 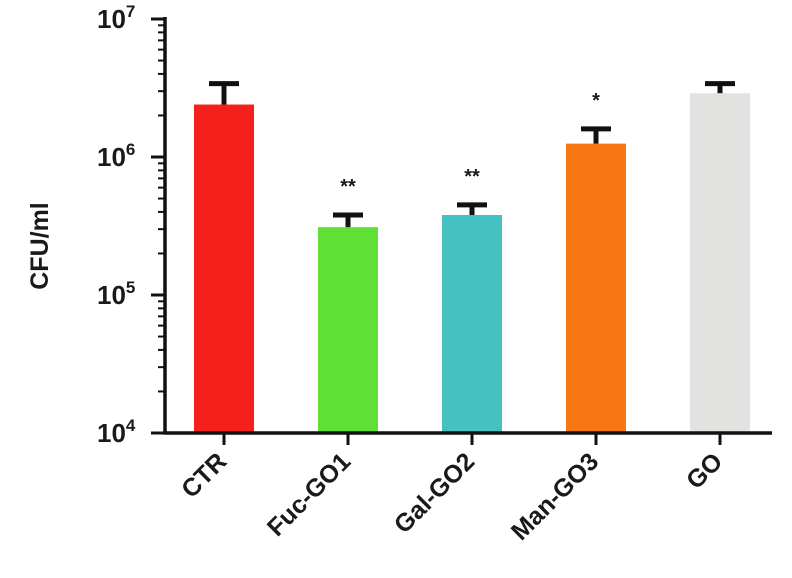 I want to click on x-tick-label: GO, so click(x=704, y=470).